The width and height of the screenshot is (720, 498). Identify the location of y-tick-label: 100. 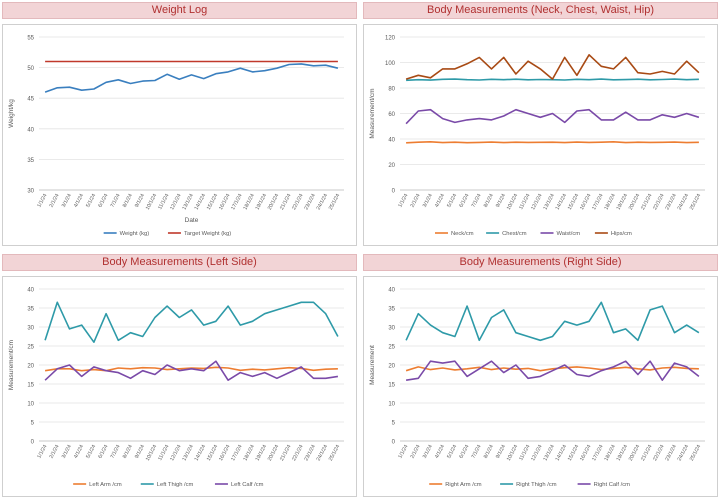
(390, 64).